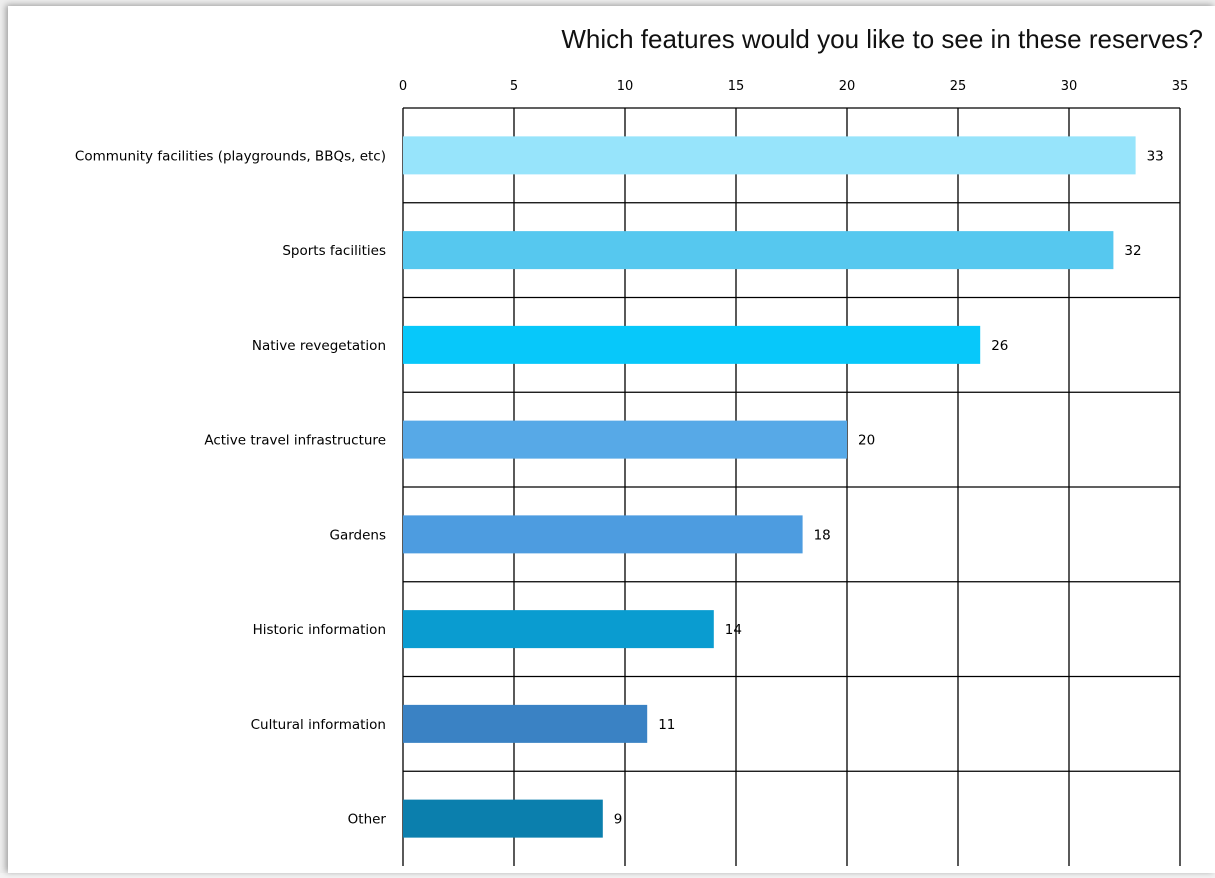 The height and width of the screenshot is (878, 1215). Describe the element at coordinates (618, 820) in the screenshot. I see `data-label: 9` at that location.